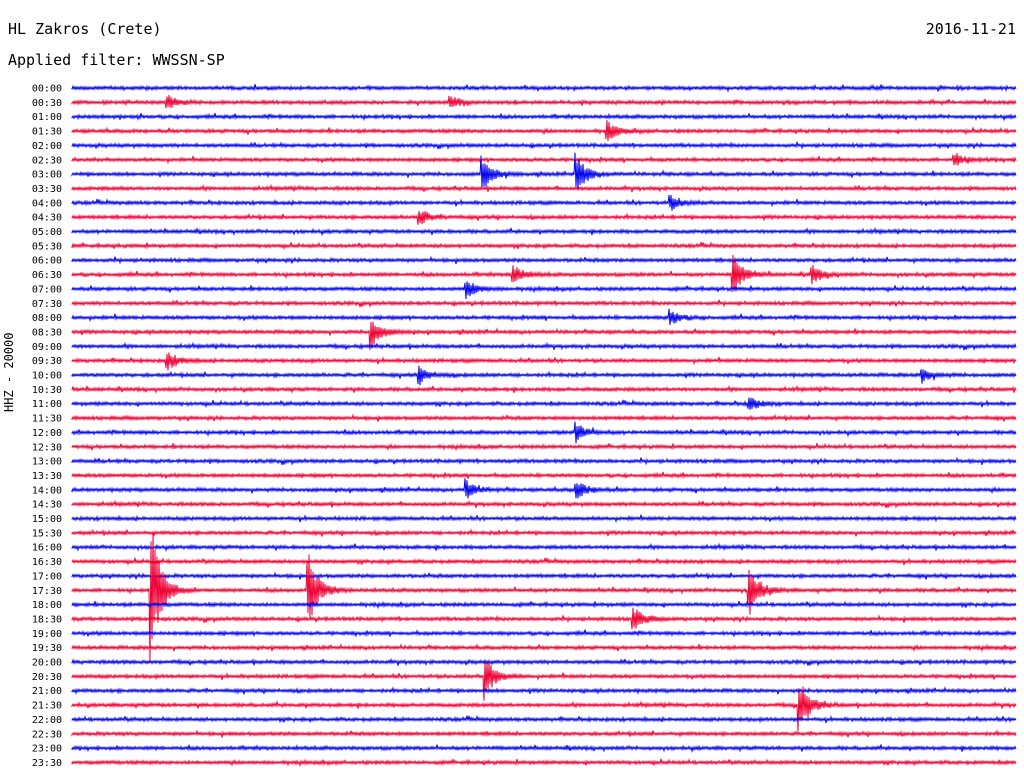 The height and width of the screenshot is (780, 1024). I want to click on row-time-label: 09:00, so click(47, 347).